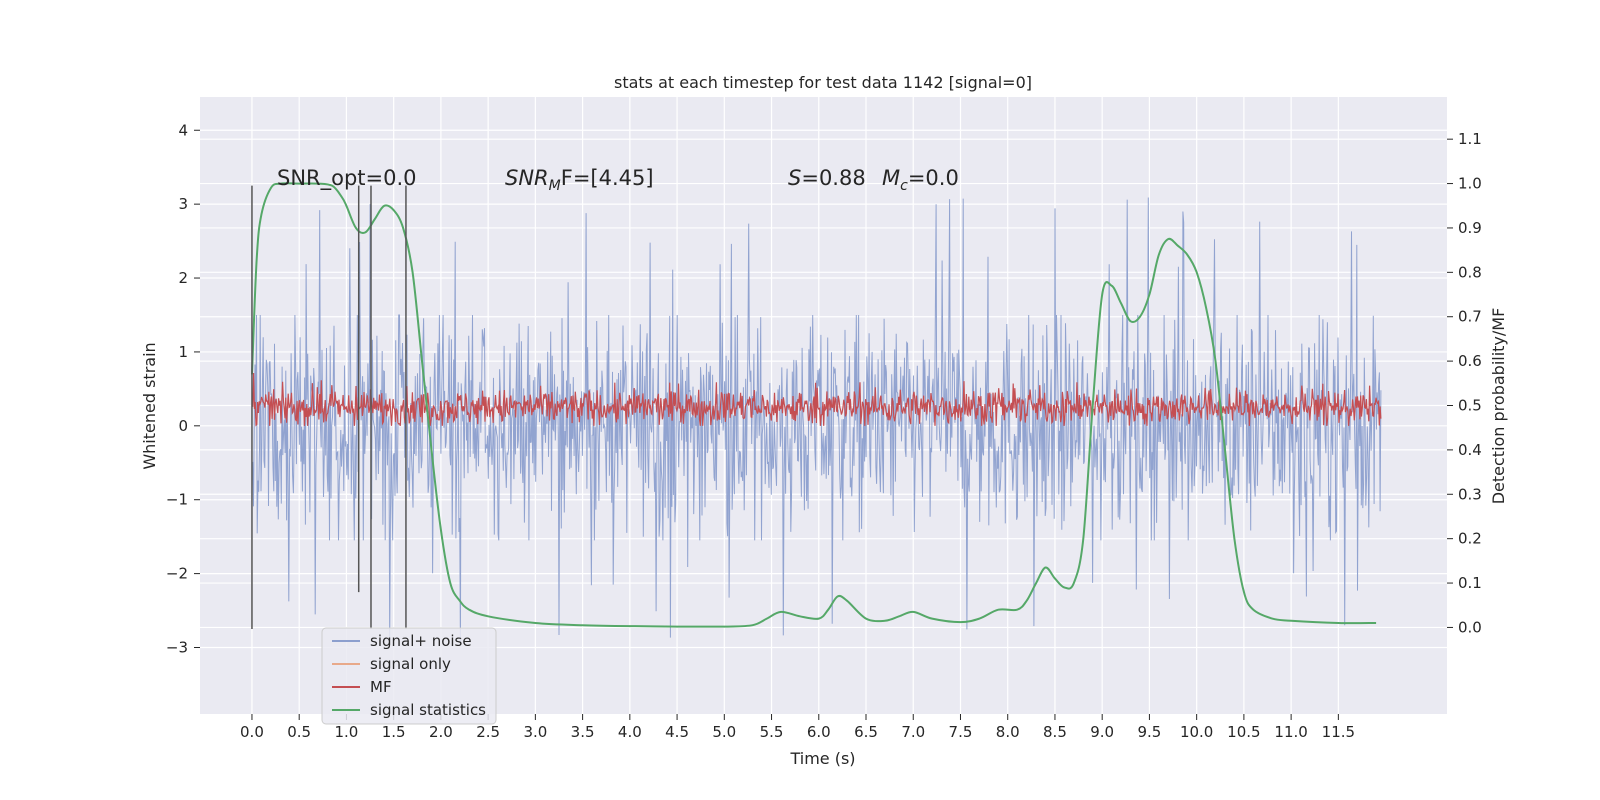  I want to click on x-tick-label: 0.0, so click(252, 732).